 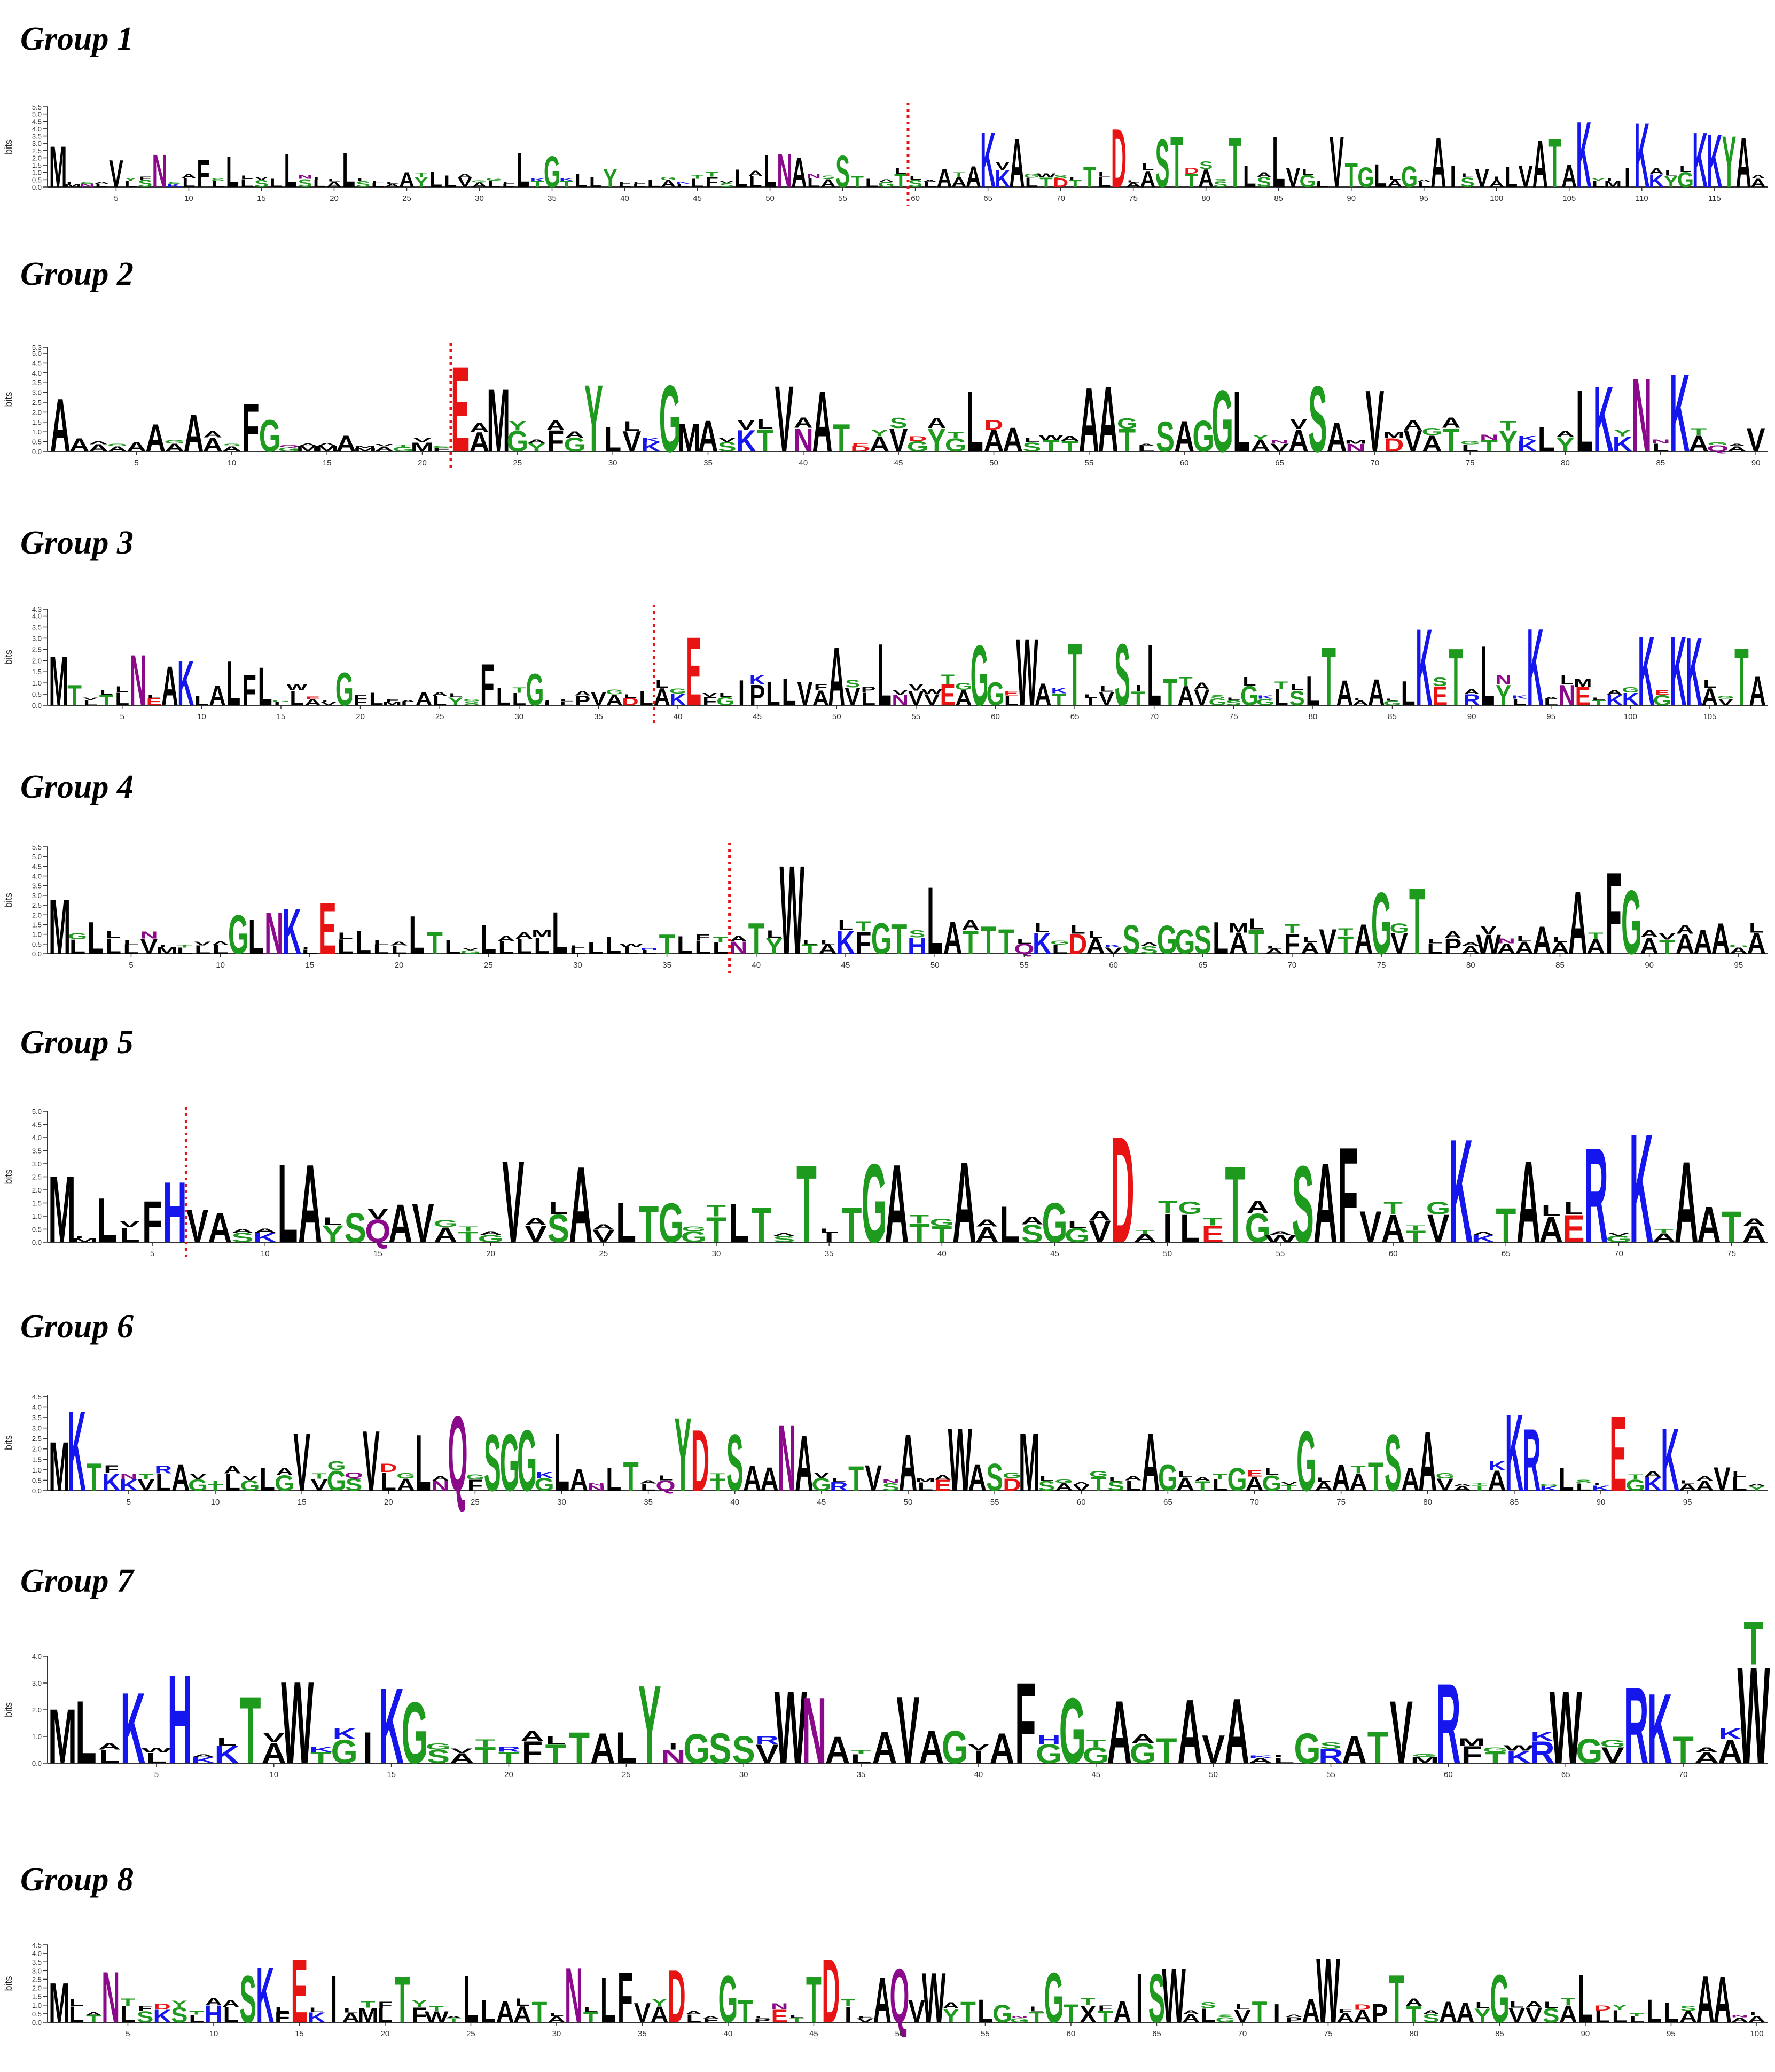 What do you see at coordinates (460, 410) in the screenshot?
I see `residue-letter: E` at bounding box center [460, 410].